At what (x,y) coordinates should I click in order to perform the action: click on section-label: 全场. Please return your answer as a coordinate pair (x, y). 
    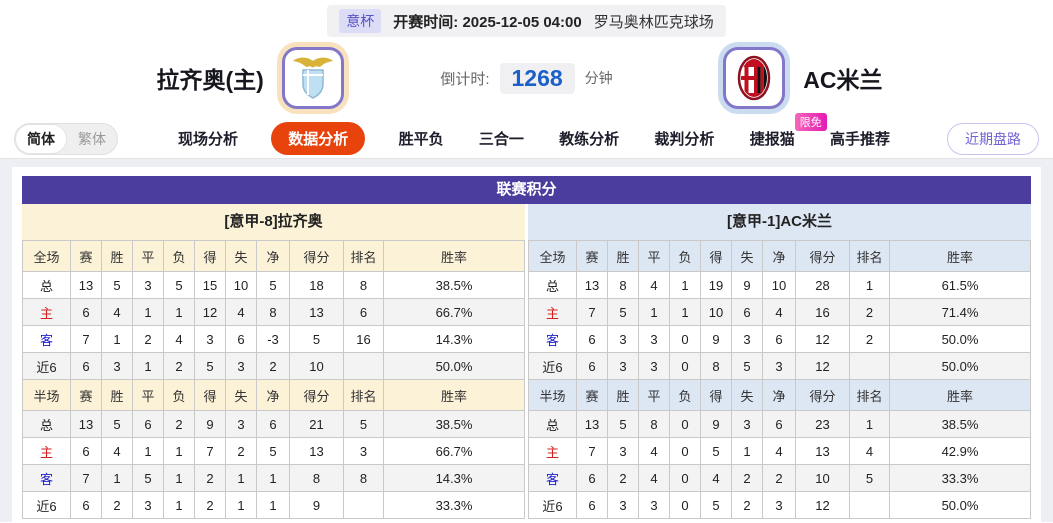
    Looking at the image, I should click on (552, 256).